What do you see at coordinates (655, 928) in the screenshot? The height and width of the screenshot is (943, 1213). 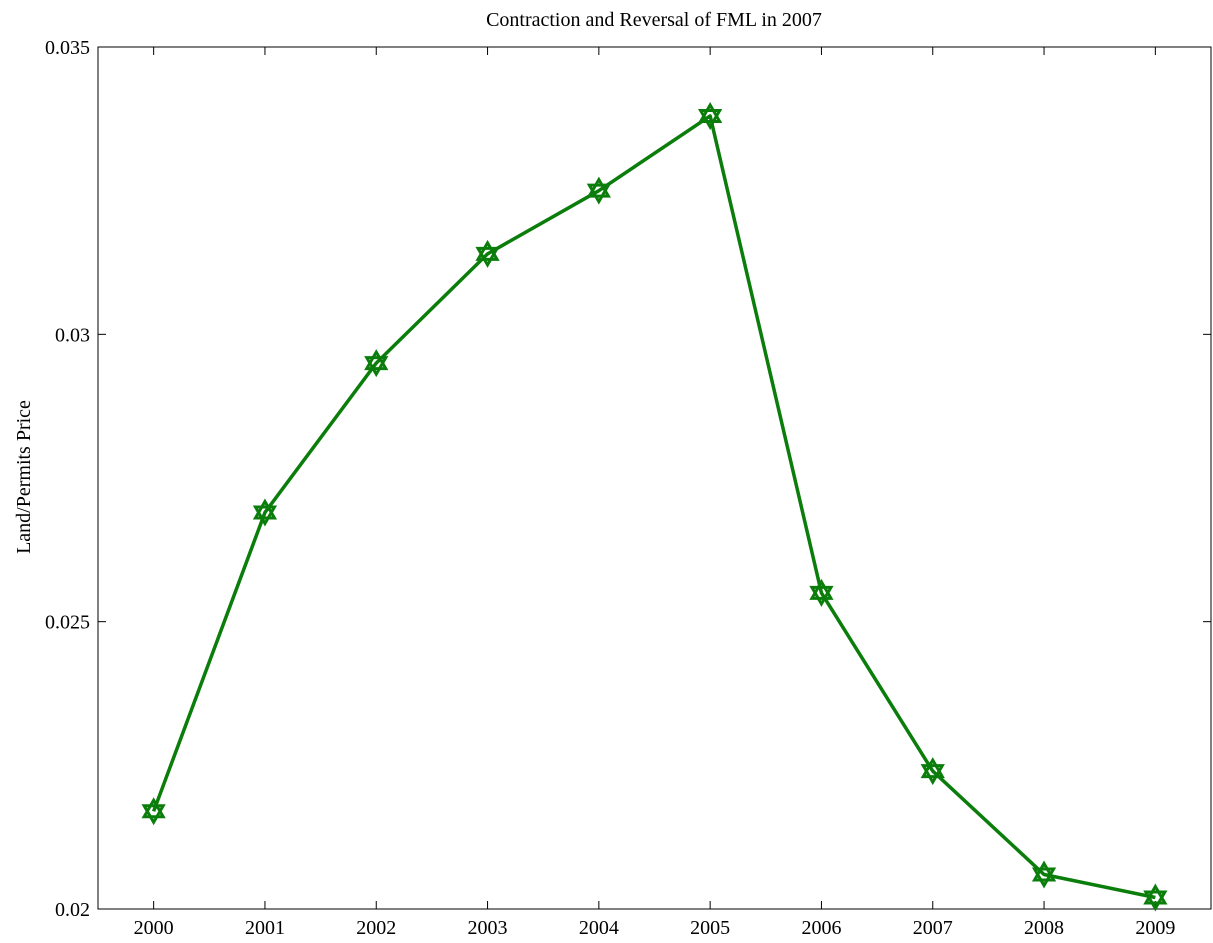 I see `x-tick-labels: 2000 2001 2002 2003 2004 2005 2006 2007 2008 2009` at bounding box center [655, 928].